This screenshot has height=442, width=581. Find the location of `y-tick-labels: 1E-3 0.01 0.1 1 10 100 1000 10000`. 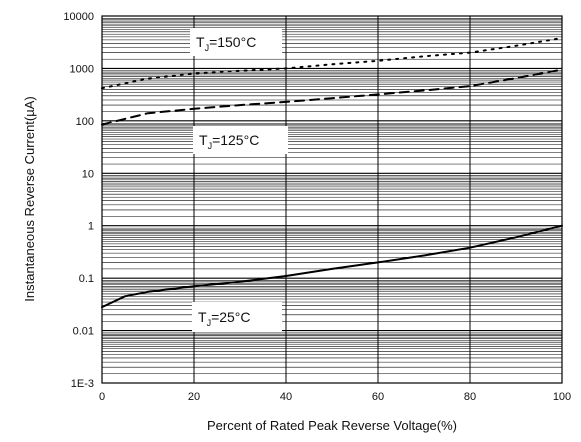

y-tick-labels: 1E-3 0.01 0.1 1 10 100 1000 10000 is located at coordinates (78, 200).